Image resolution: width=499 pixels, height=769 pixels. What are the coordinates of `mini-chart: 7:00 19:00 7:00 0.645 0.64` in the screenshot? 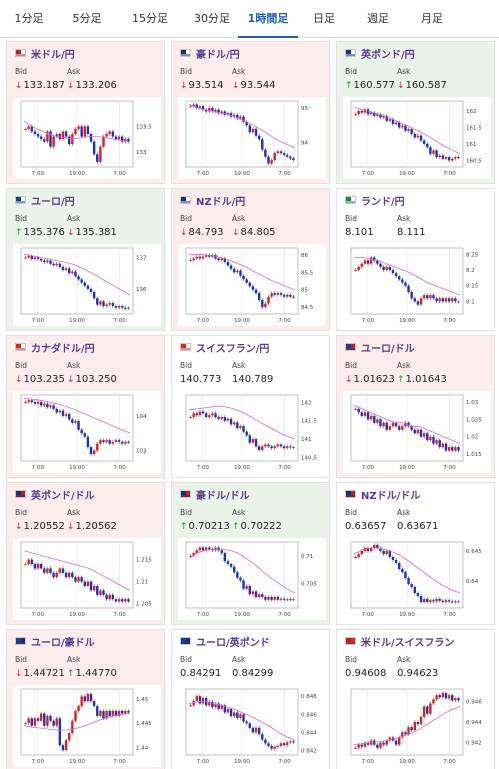 It's located at (417, 579).